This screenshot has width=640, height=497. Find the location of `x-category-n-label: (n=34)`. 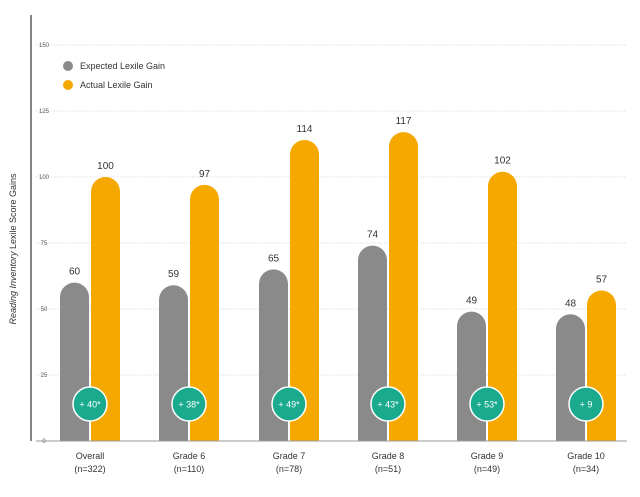

x-category-n-label: (n=34) is located at coordinates (586, 469).